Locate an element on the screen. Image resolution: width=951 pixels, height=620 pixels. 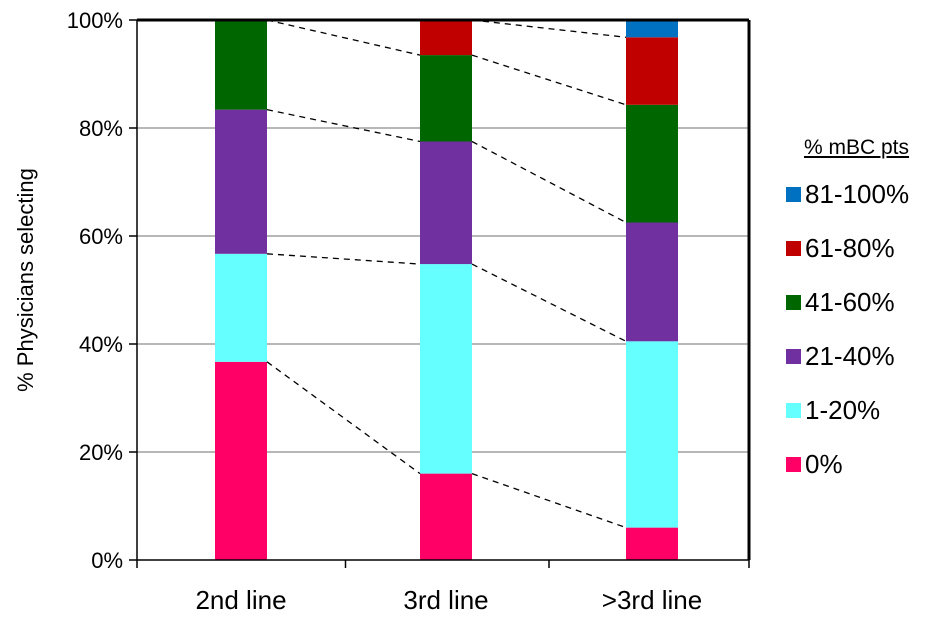
y-tick-label: 0% is located at coordinates (107, 560).